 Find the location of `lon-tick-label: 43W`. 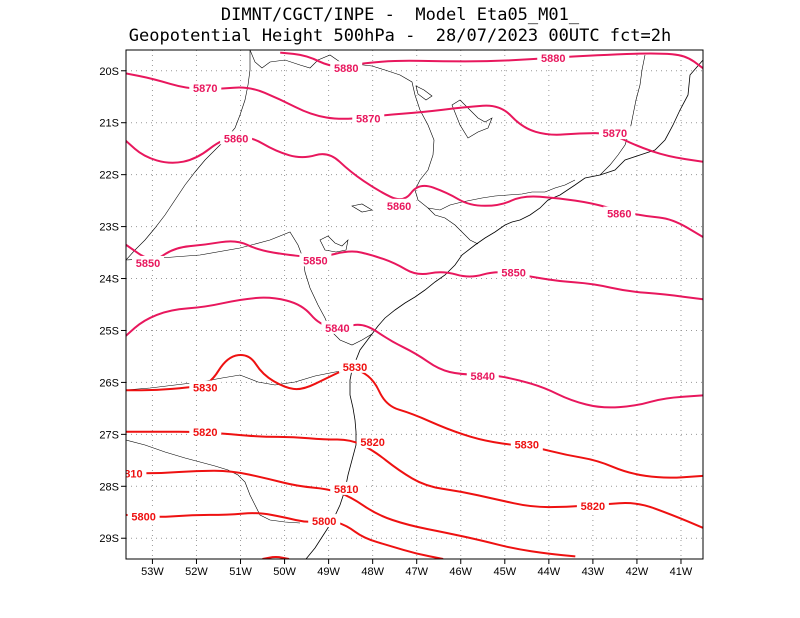

lon-tick-label: 43W is located at coordinates (593, 572).